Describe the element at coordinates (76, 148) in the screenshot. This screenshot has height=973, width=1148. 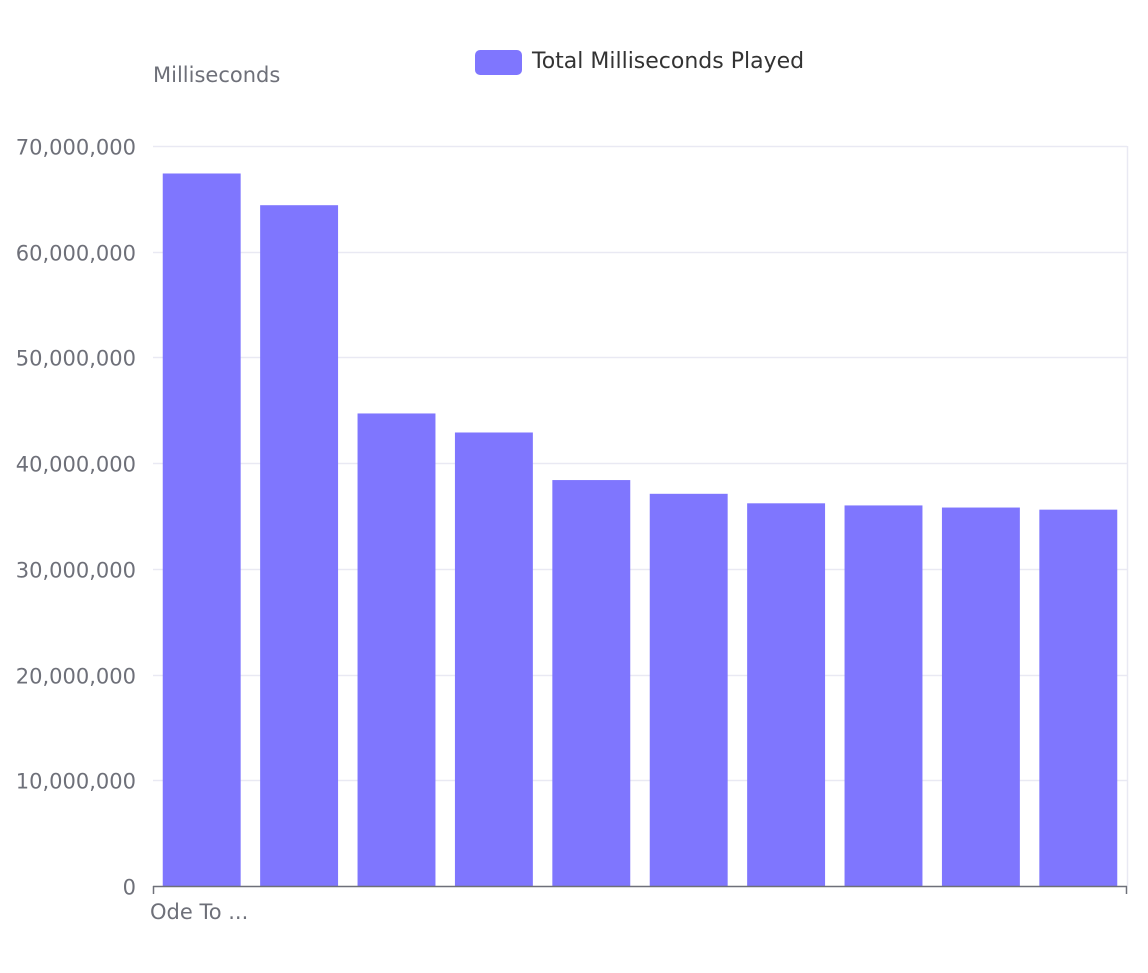
I see `y-tick-label: 70,000,000` at that location.